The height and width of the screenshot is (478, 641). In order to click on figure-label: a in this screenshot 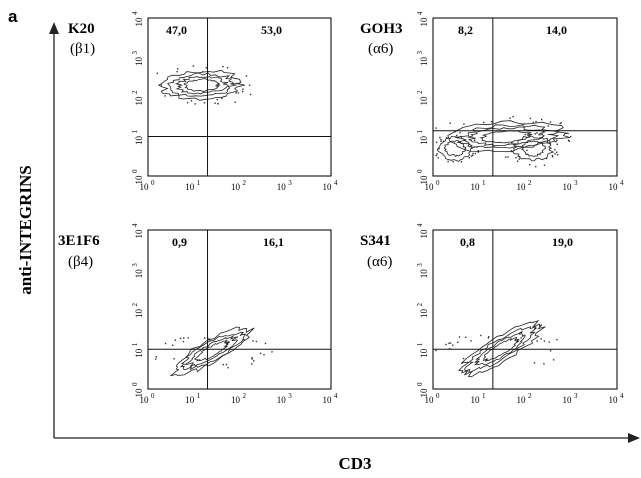, I will do `click(13, 16)`.